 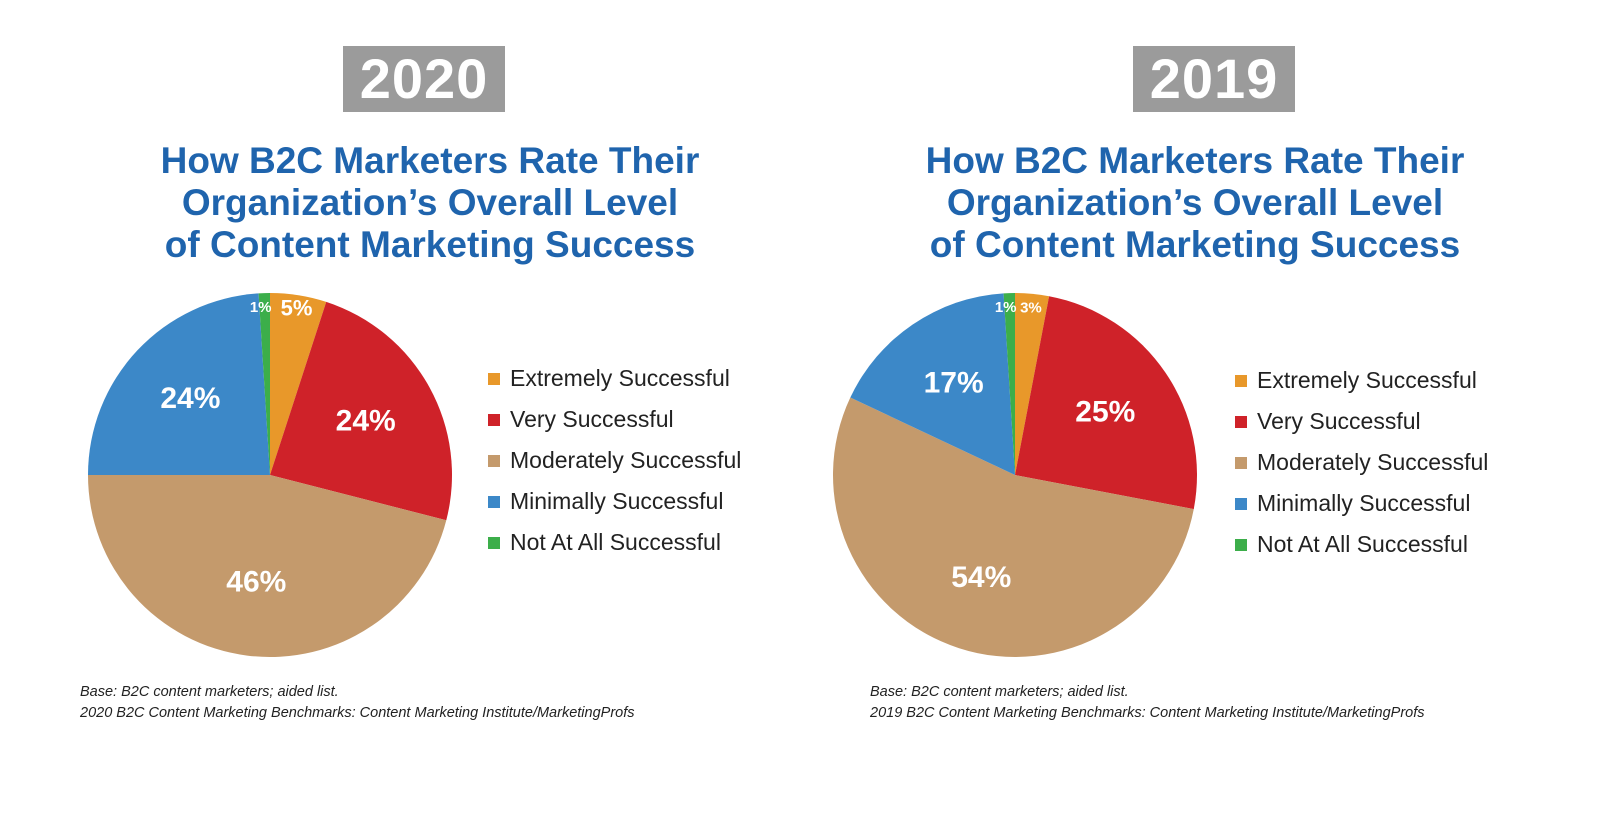 What do you see at coordinates (981, 577) in the screenshot?
I see `pie-label-moderately-successful: 54%` at bounding box center [981, 577].